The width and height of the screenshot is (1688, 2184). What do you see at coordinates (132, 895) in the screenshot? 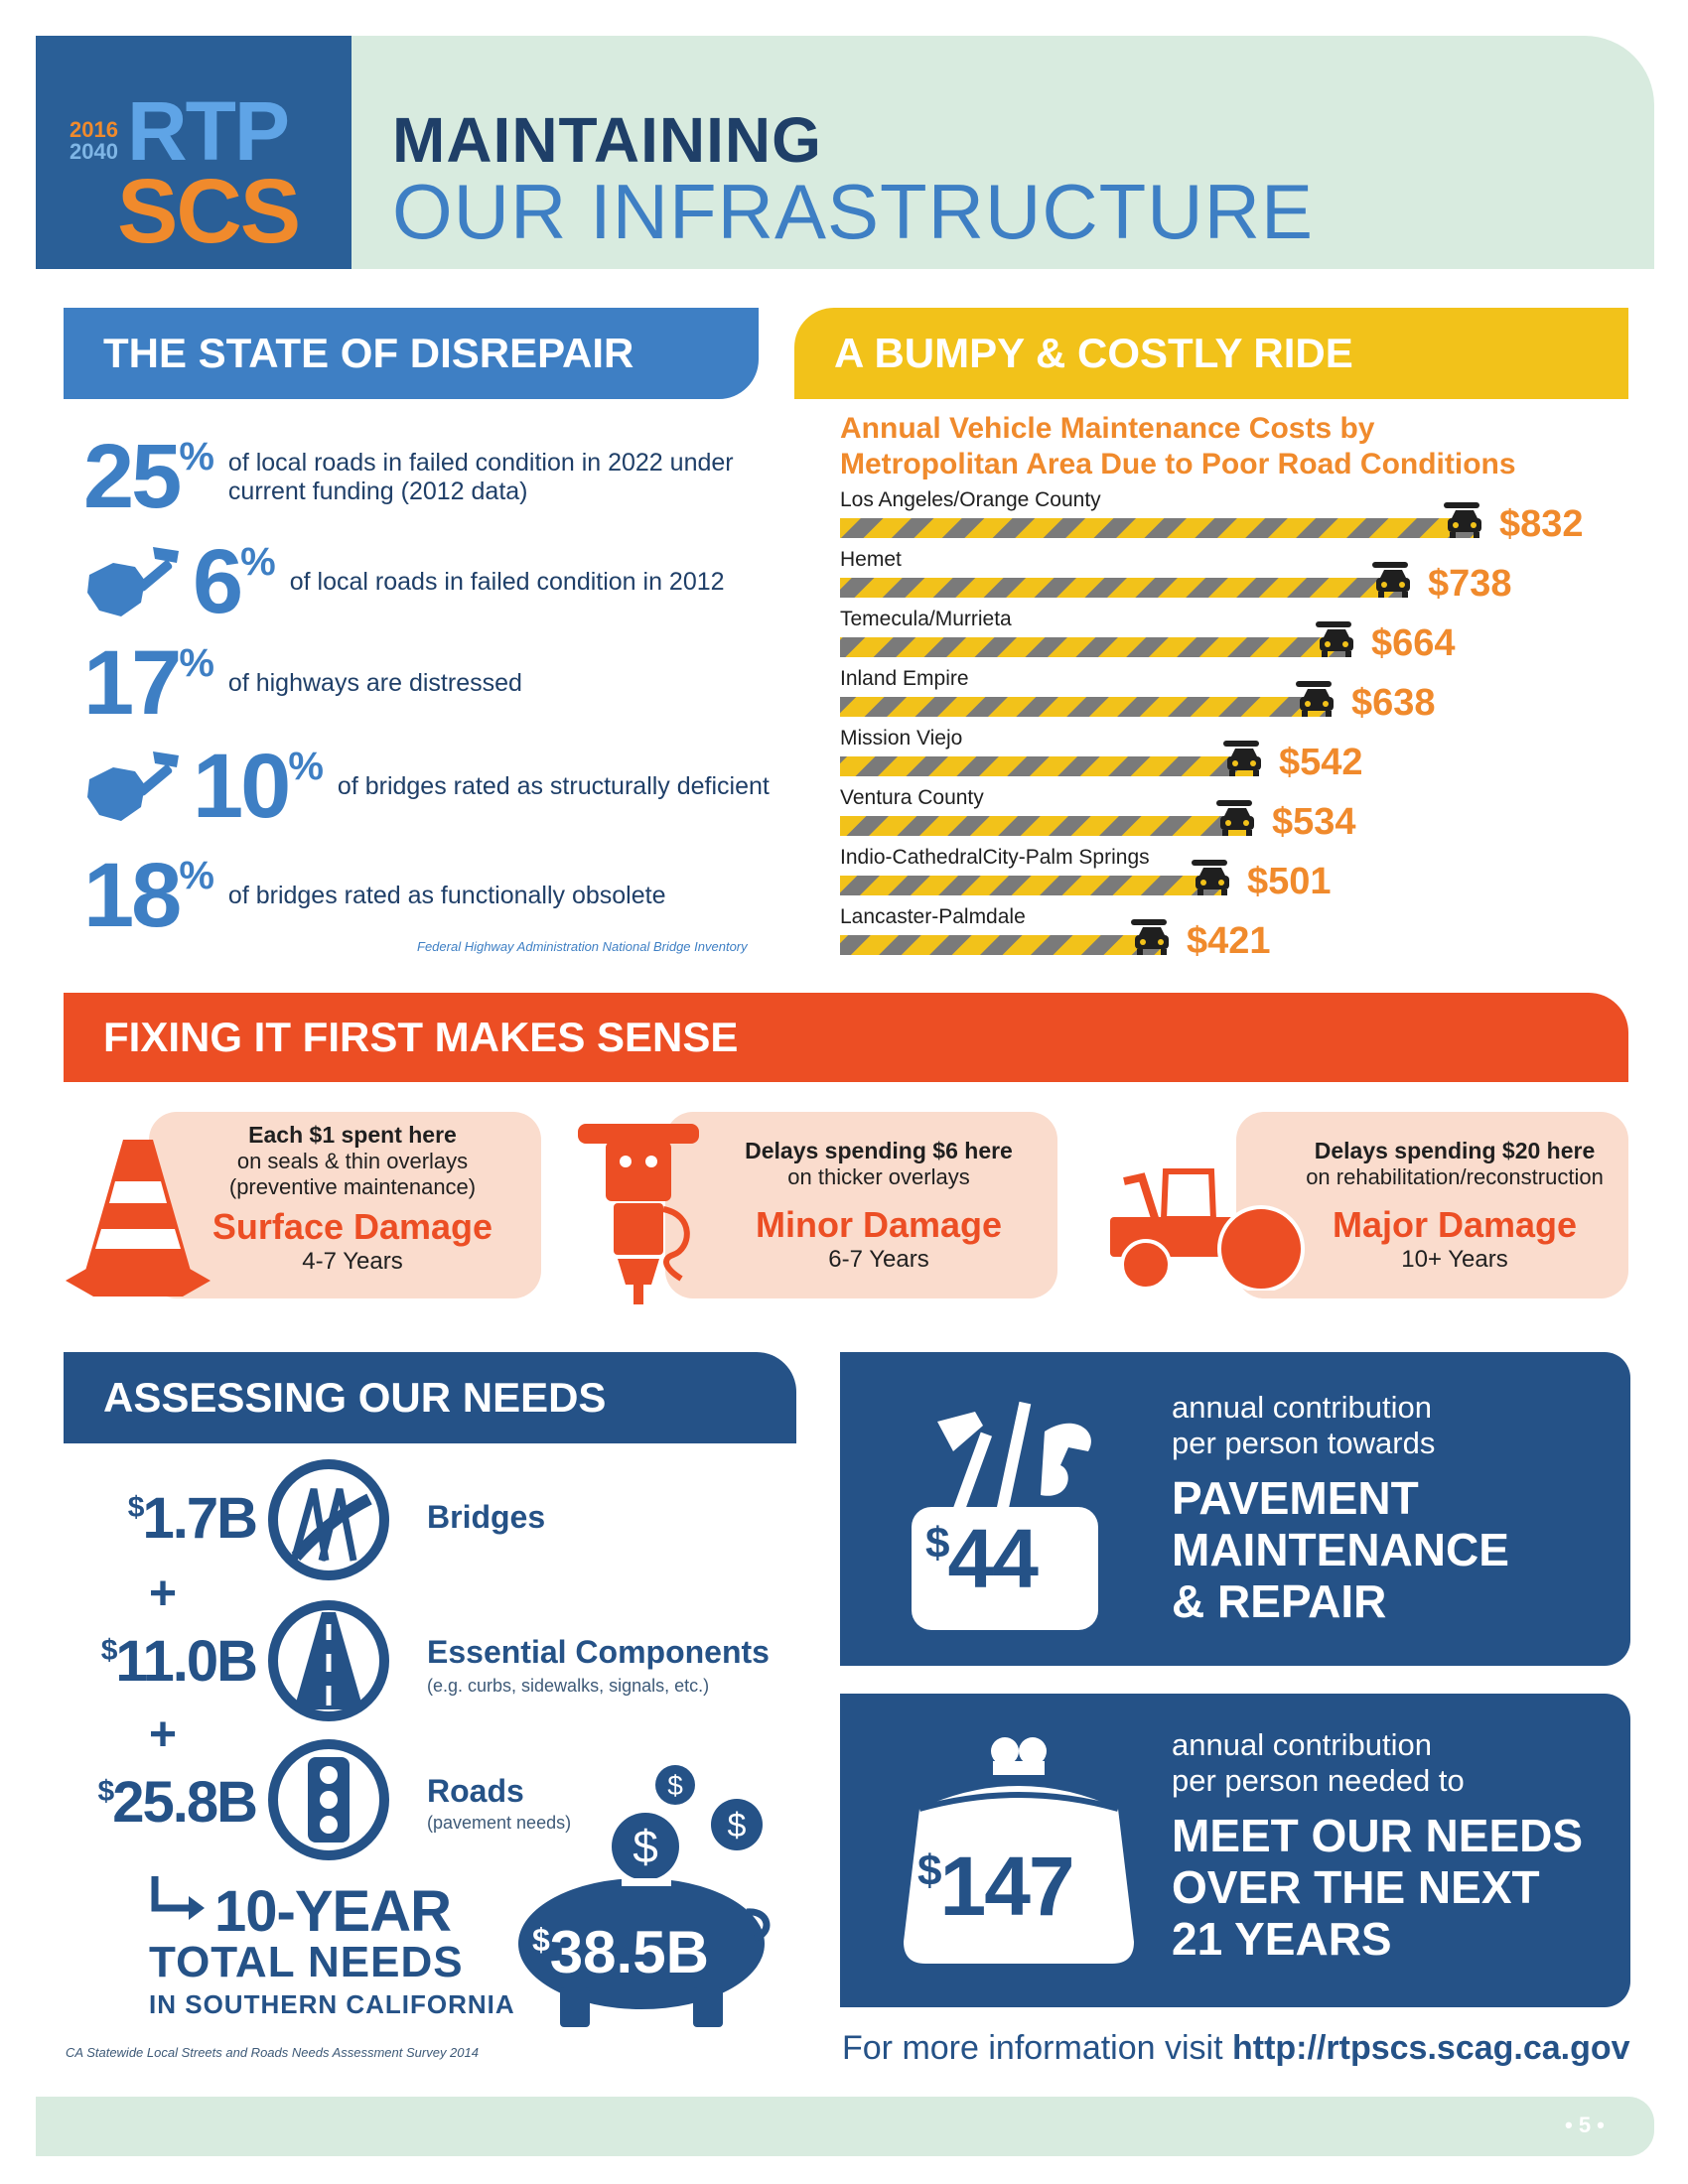
I see `stat-value: 18` at bounding box center [132, 895].